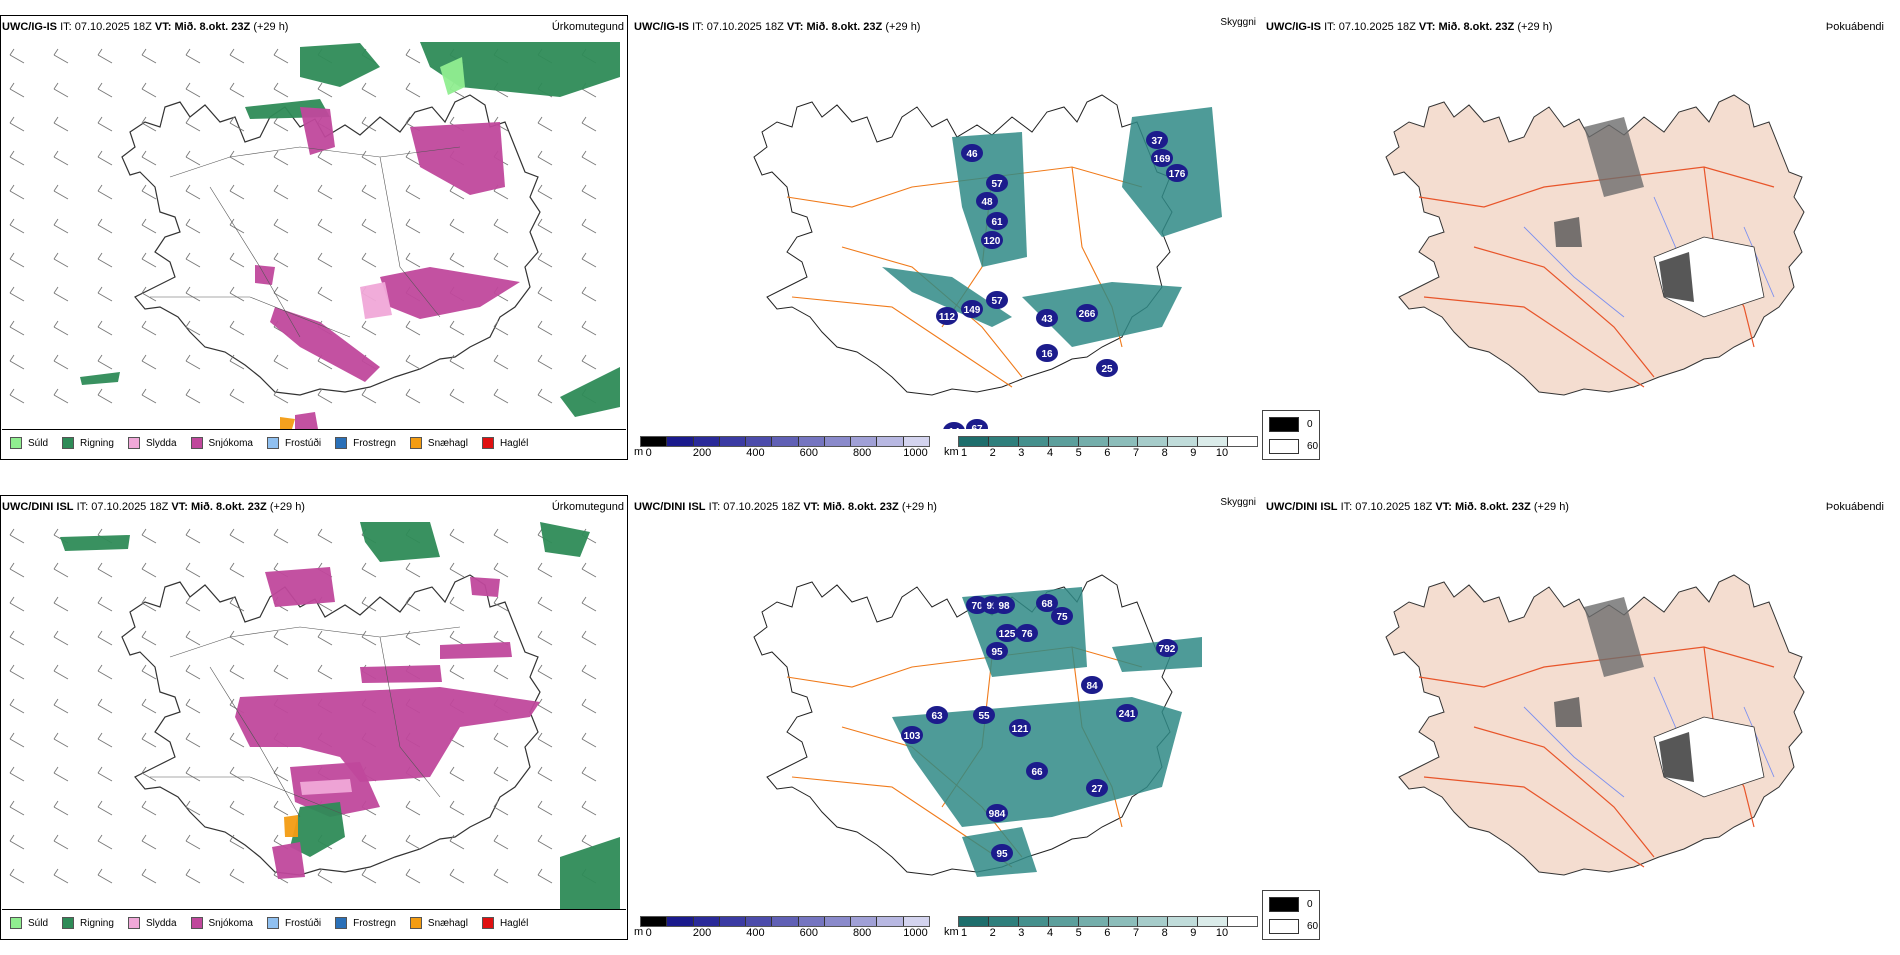 This screenshot has height=955, width=1900. I want to click on ceiling-label: 67, so click(977, 426).